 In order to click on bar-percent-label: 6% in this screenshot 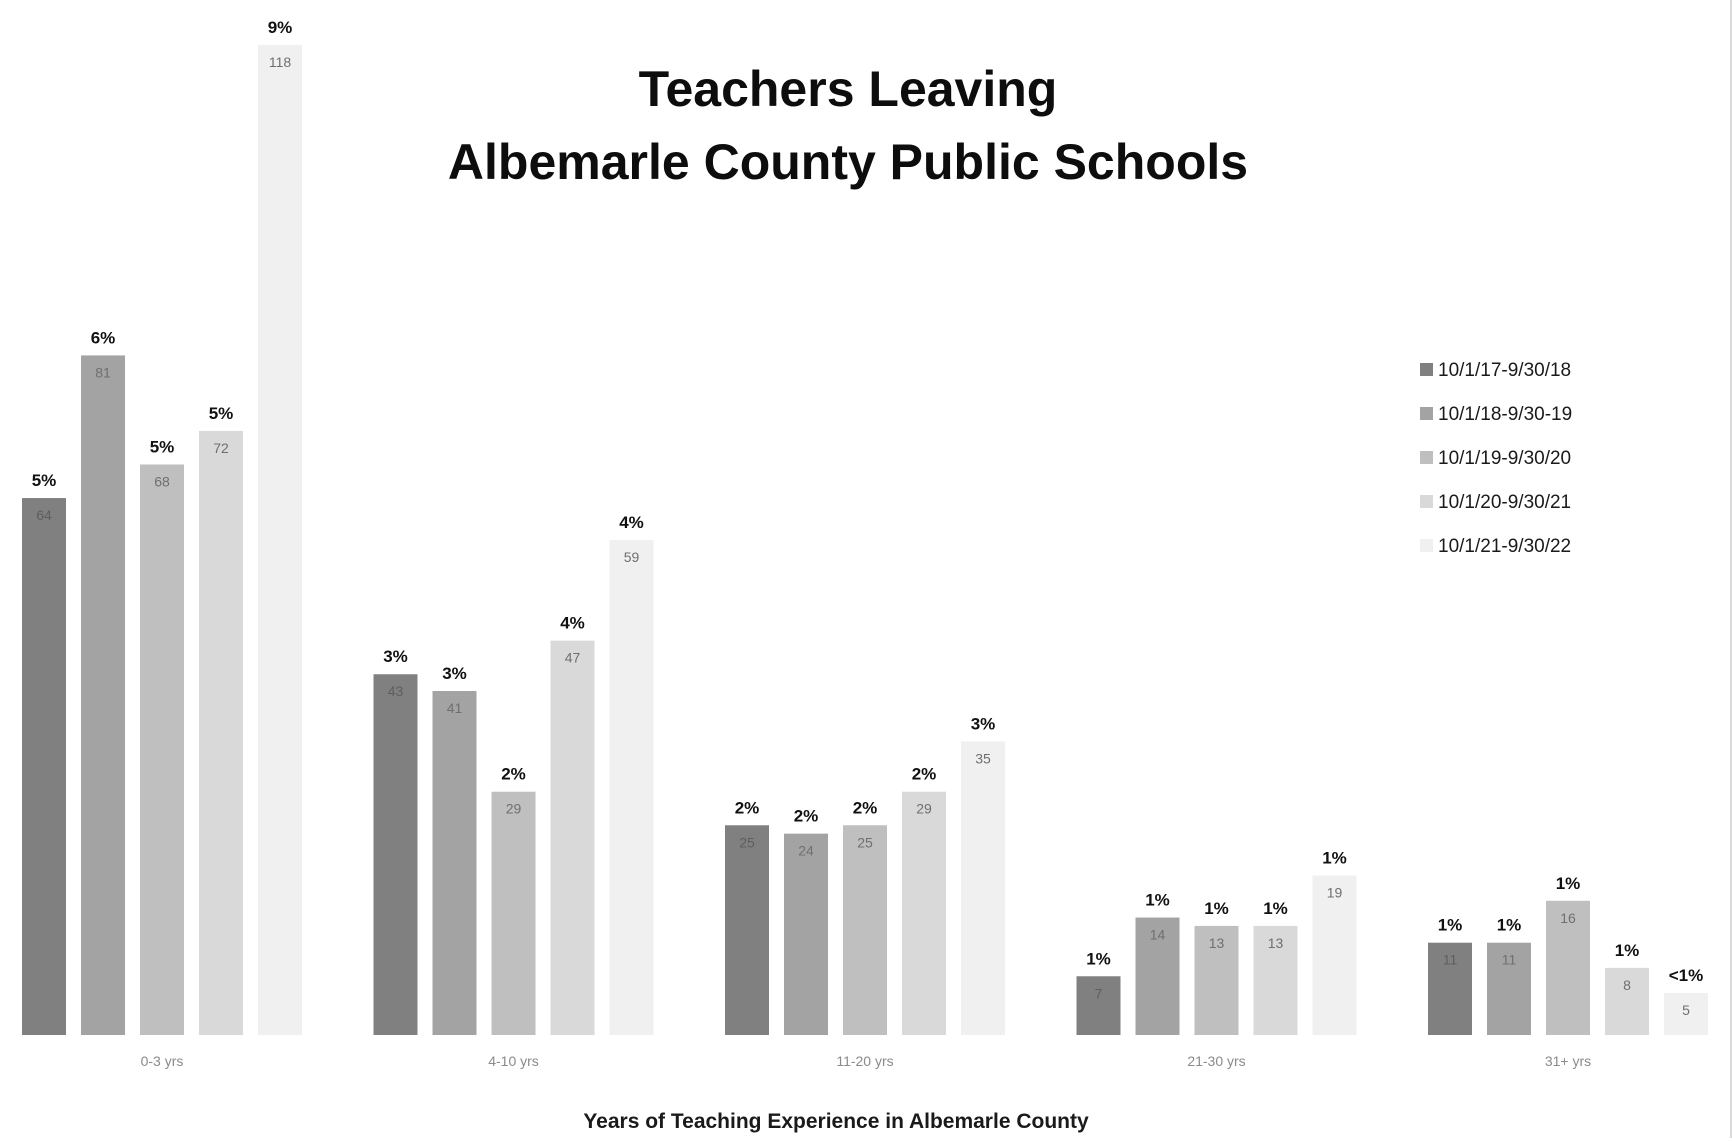, I will do `click(103, 337)`.